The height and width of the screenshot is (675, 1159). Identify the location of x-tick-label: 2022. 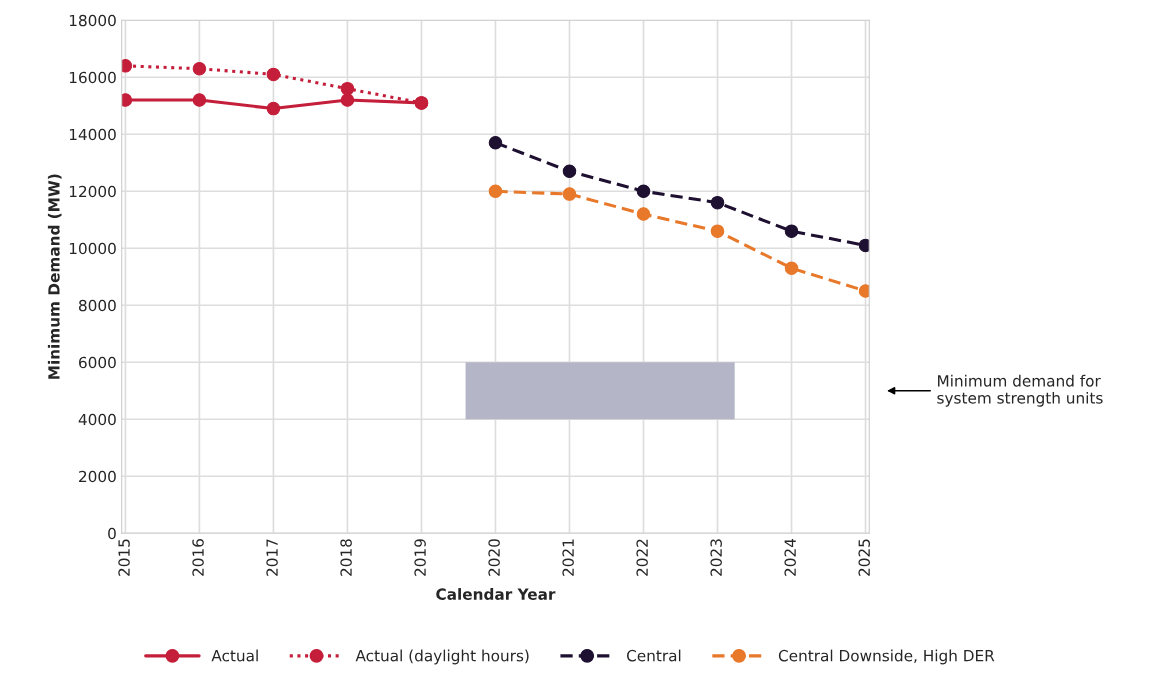
(642, 557).